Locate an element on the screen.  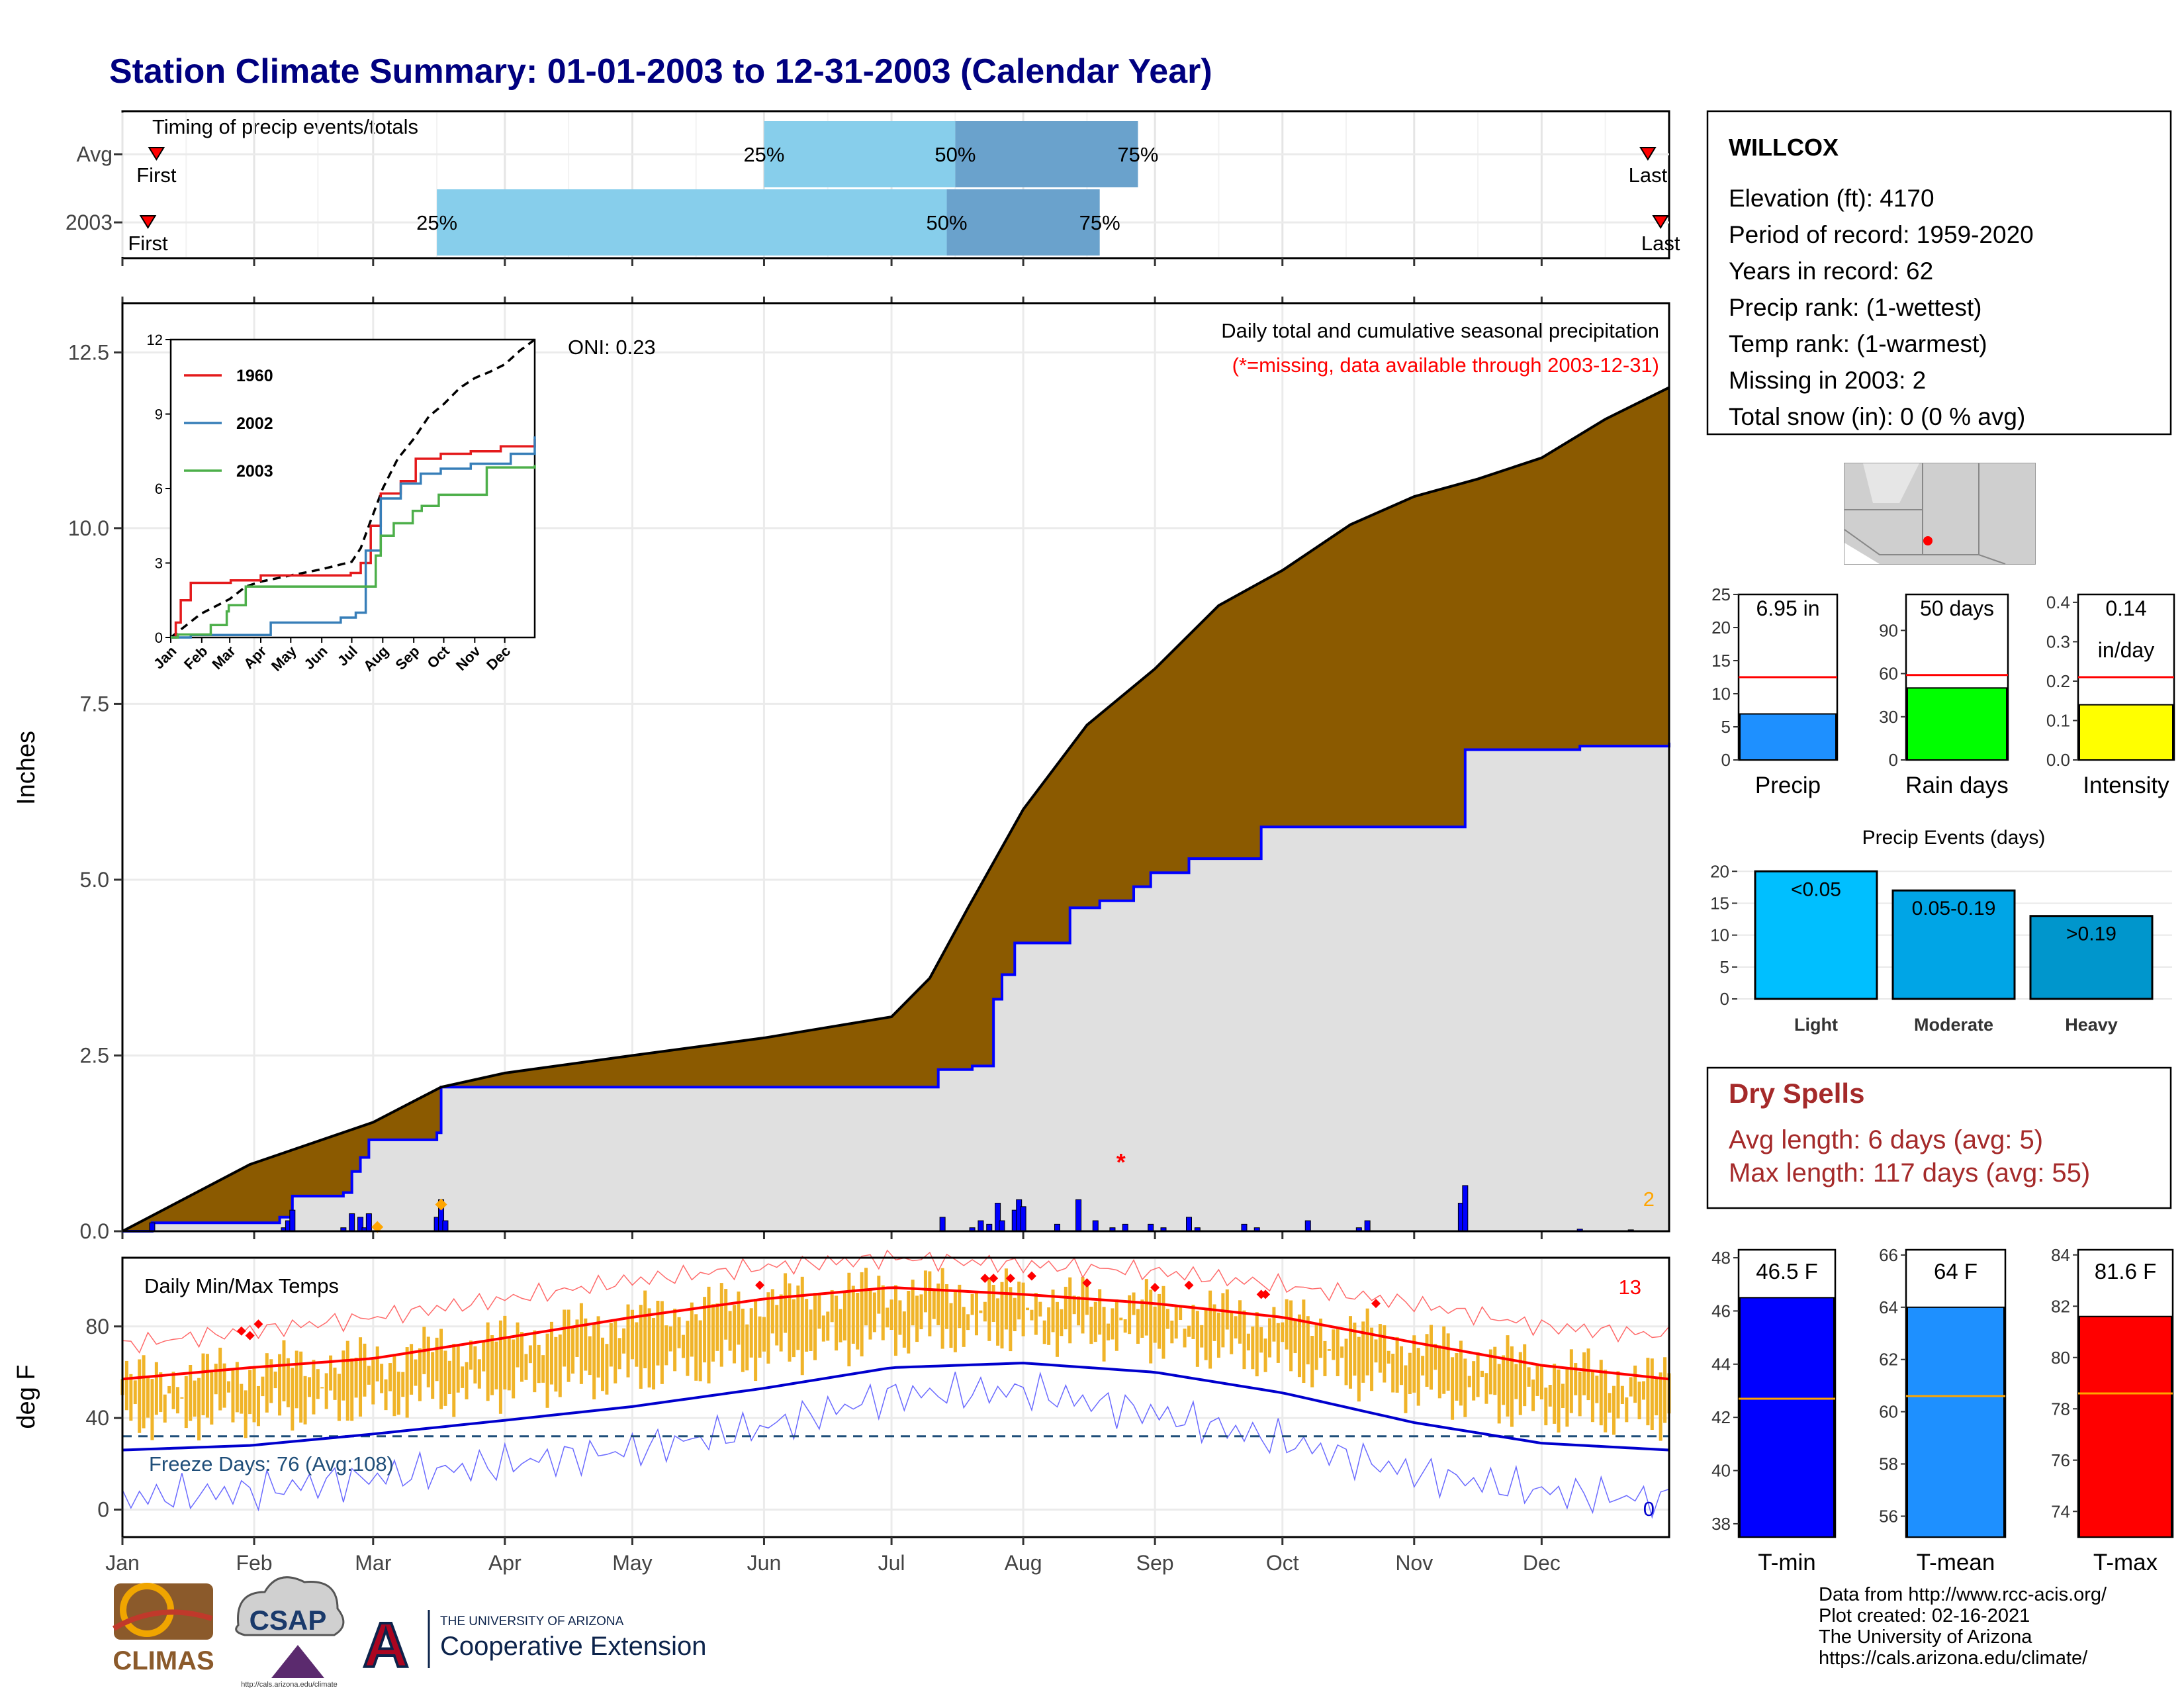
temp-bar-ytick-label: 44 is located at coordinates (1721, 1364).